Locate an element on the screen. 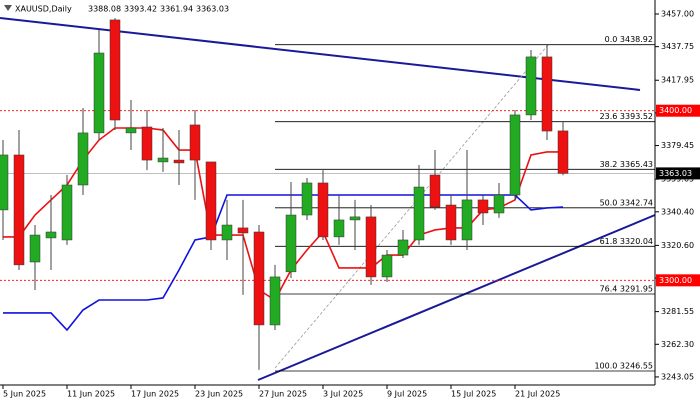 This screenshot has height=400, width=700. y-tick-label: 3281.55 is located at coordinates (677, 311).